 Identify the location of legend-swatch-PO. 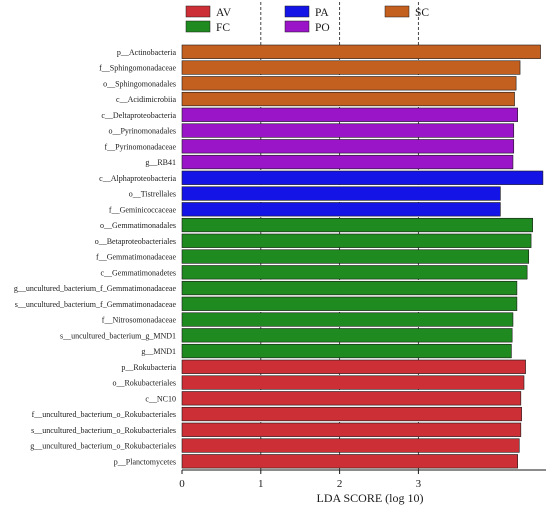
(297, 26).